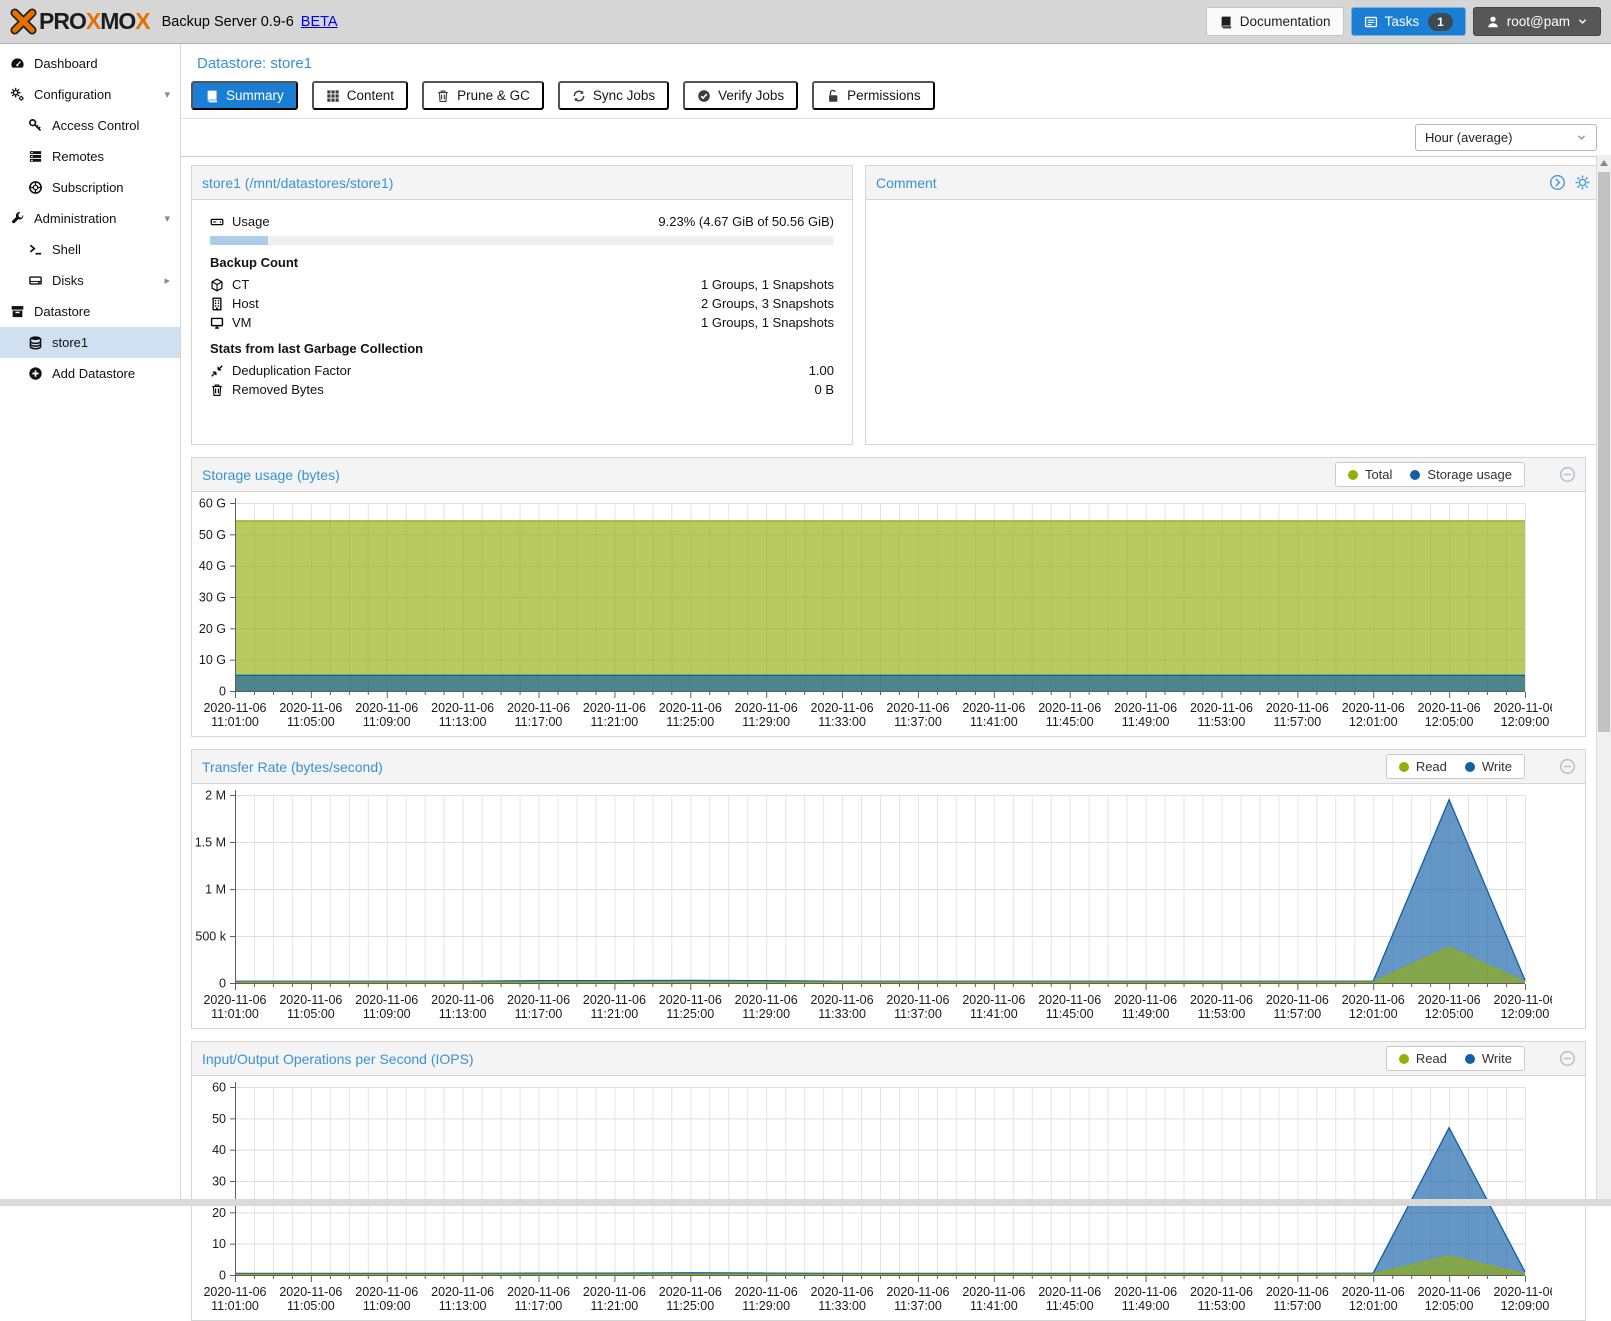 This screenshot has width=1611, height=1321. What do you see at coordinates (319, 21) in the screenshot?
I see `beta-link: BETA` at bounding box center [319, 21].